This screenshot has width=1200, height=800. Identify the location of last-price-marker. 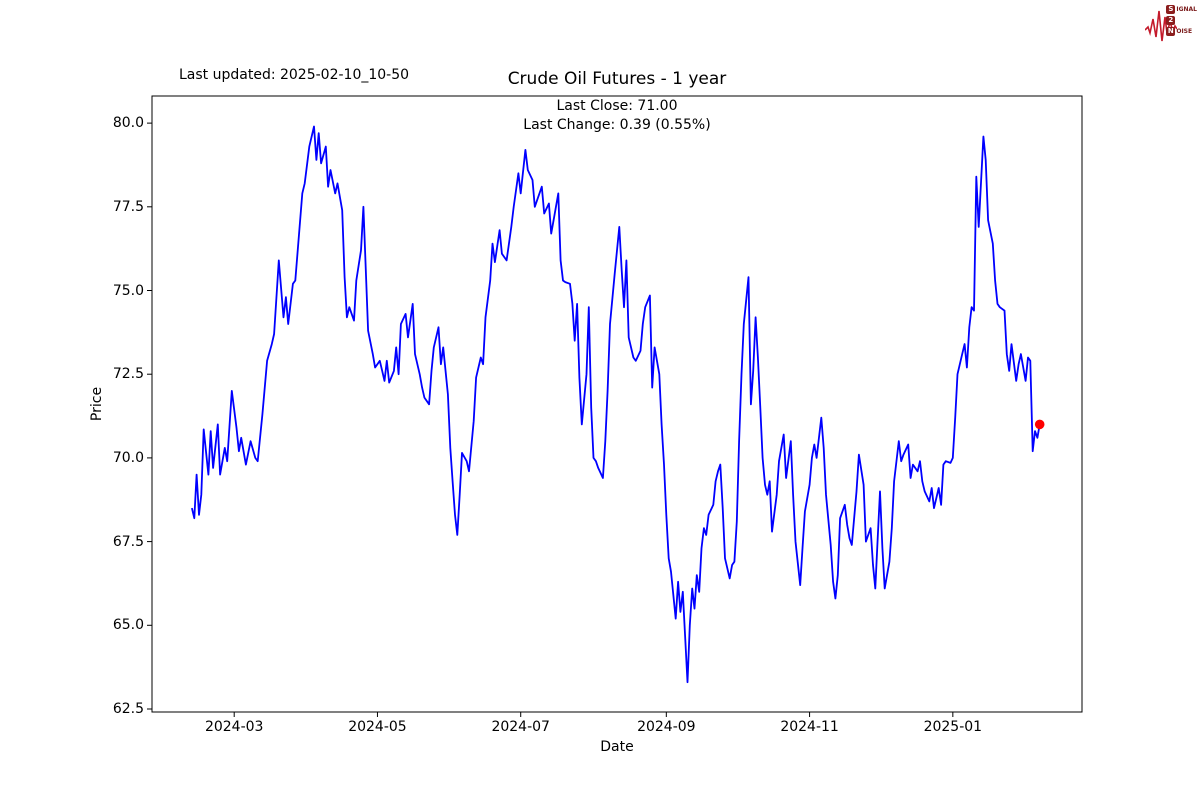
(1039, 424).